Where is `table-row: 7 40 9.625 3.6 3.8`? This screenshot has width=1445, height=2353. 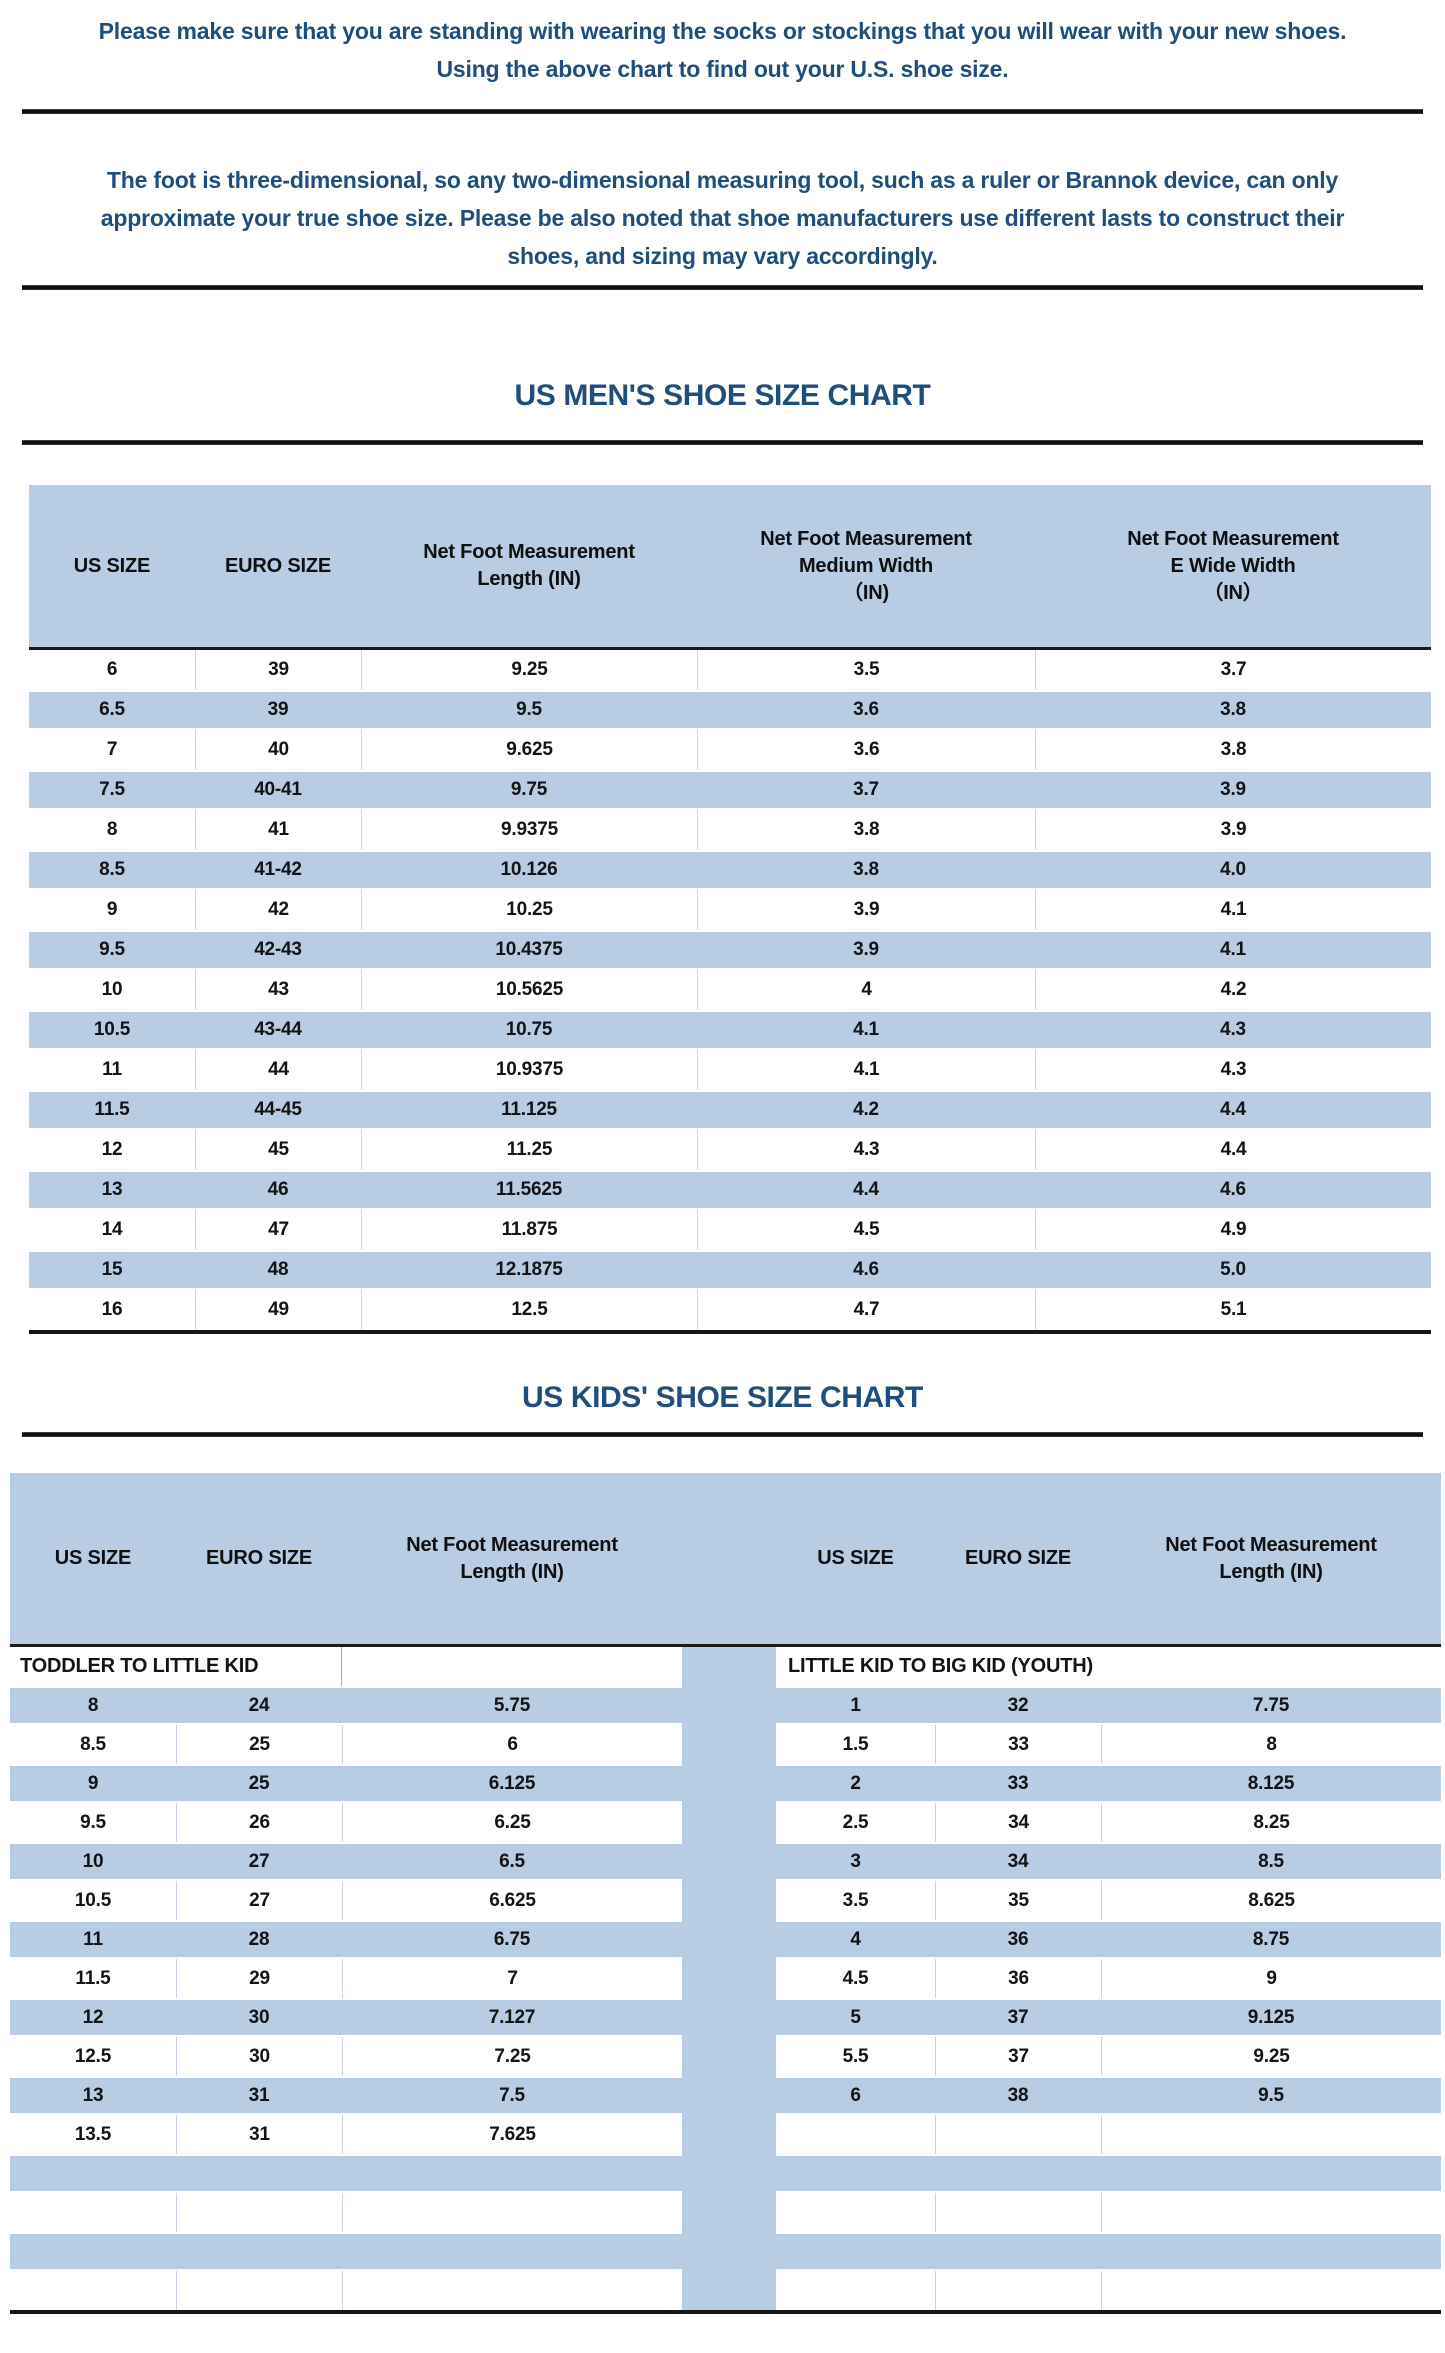 table-row: 7 40 9.625 3.6 3.8 is located at coordinates (730, 750).